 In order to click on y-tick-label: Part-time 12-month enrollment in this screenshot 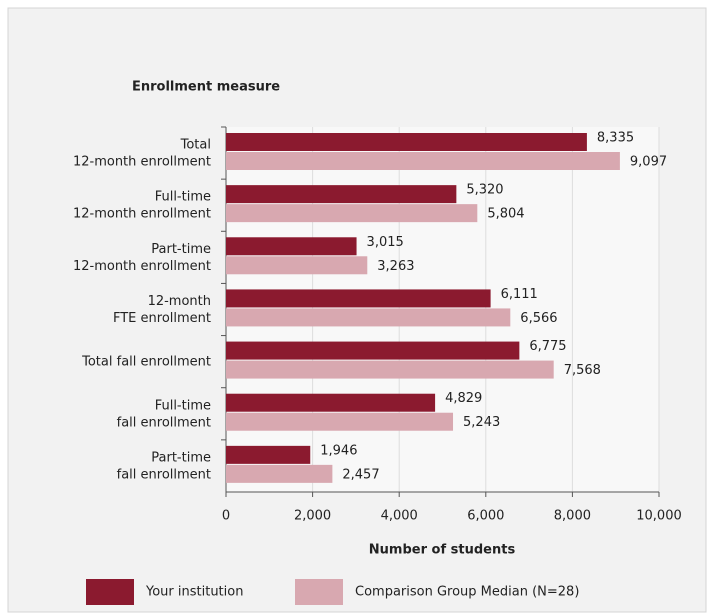, I will do `click(142, 257)`.